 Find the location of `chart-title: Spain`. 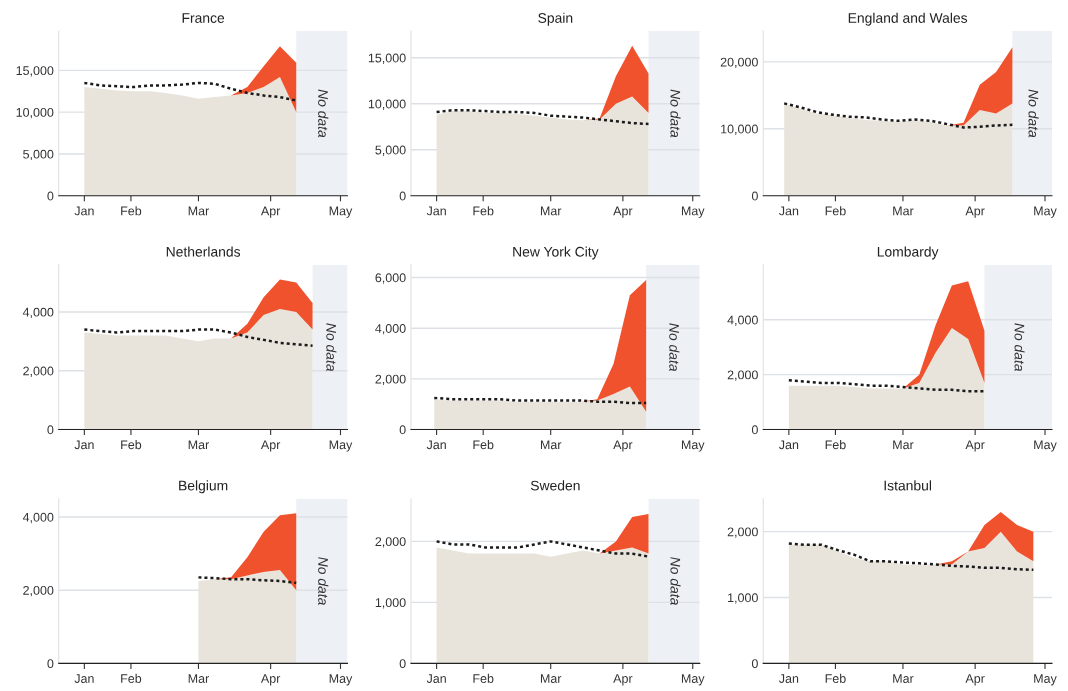

chart-title: Spain is located at coordinates (555, 19).